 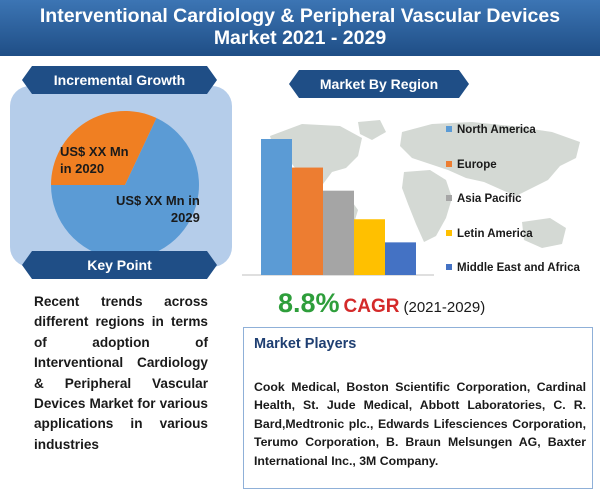 What do you see at coordinates (305, 344) in the screenshot?
I see `market-players-heading: Market Players` at bounding box center [305, 344].